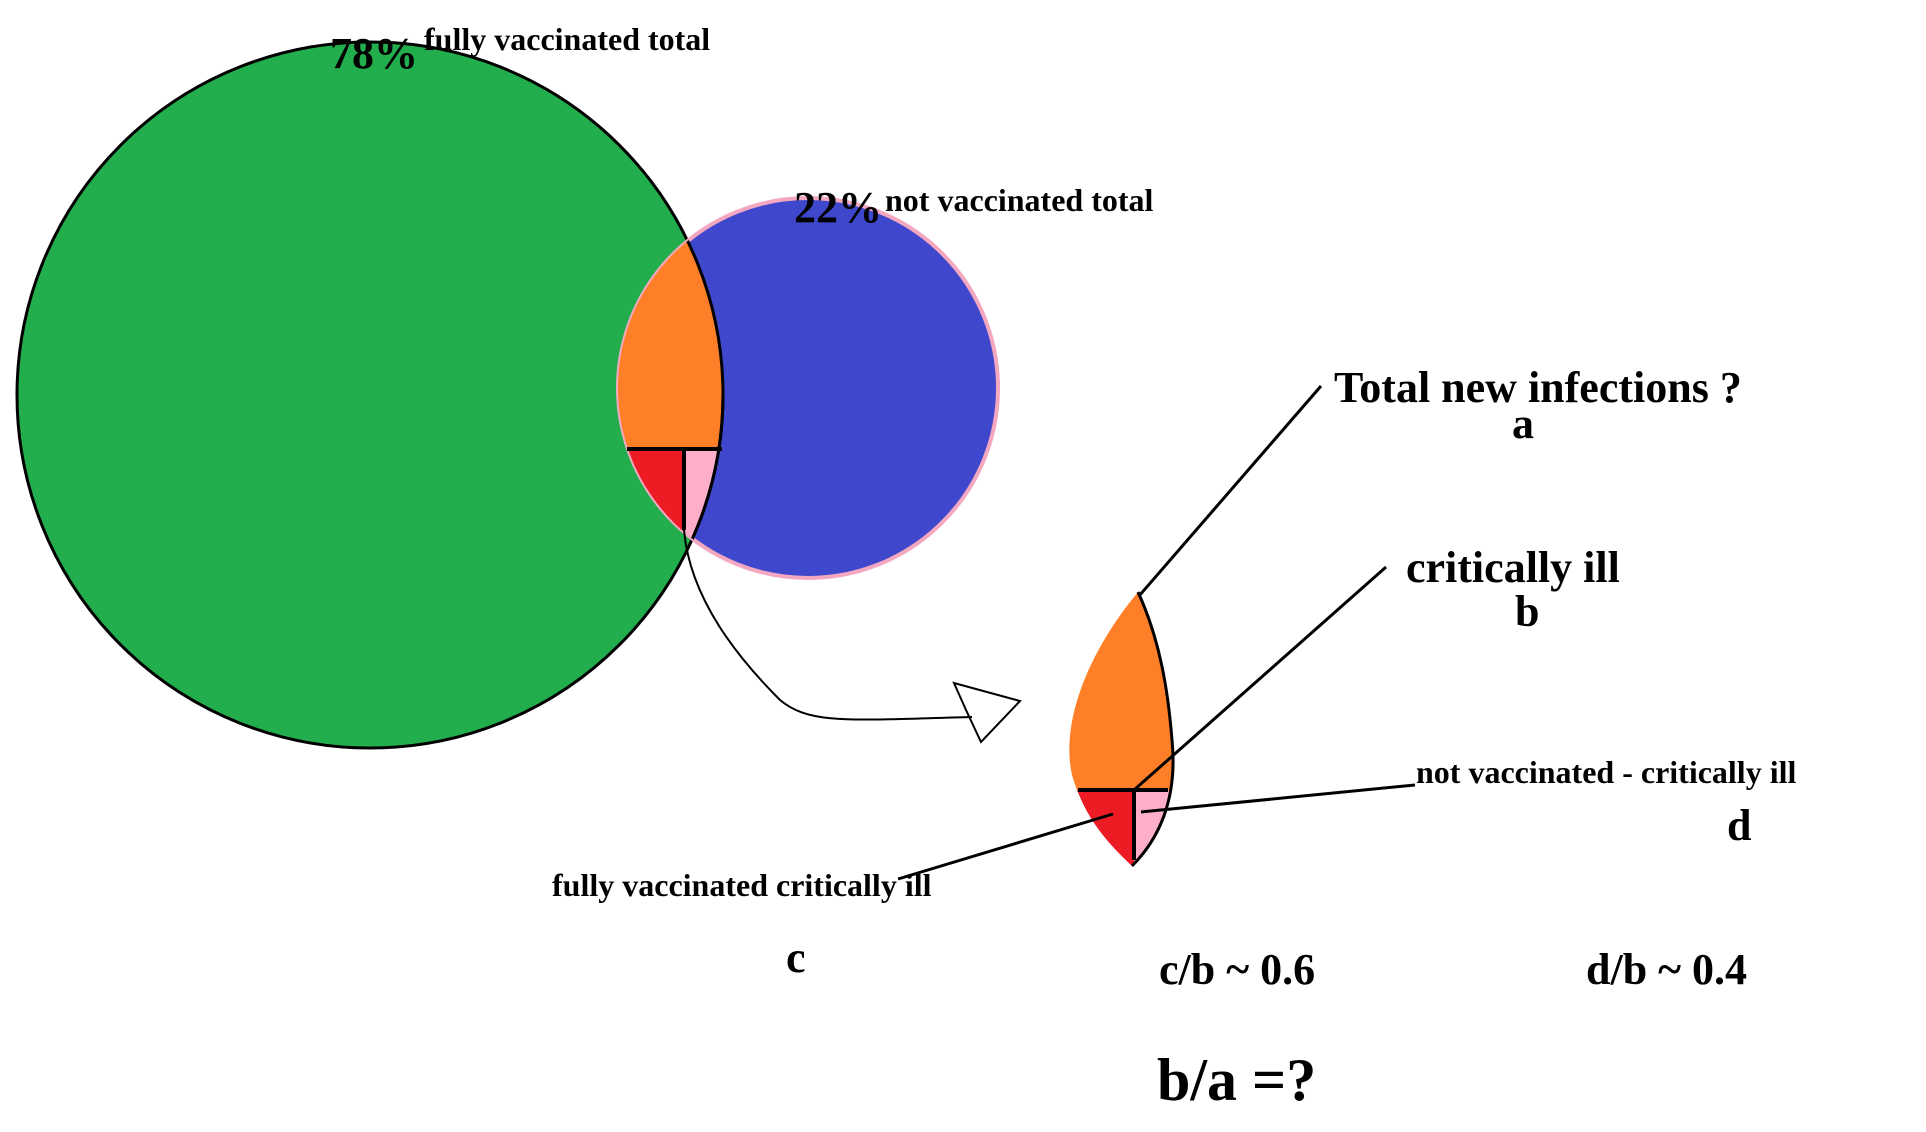  I want to click on variable: c, so click(796, 957).